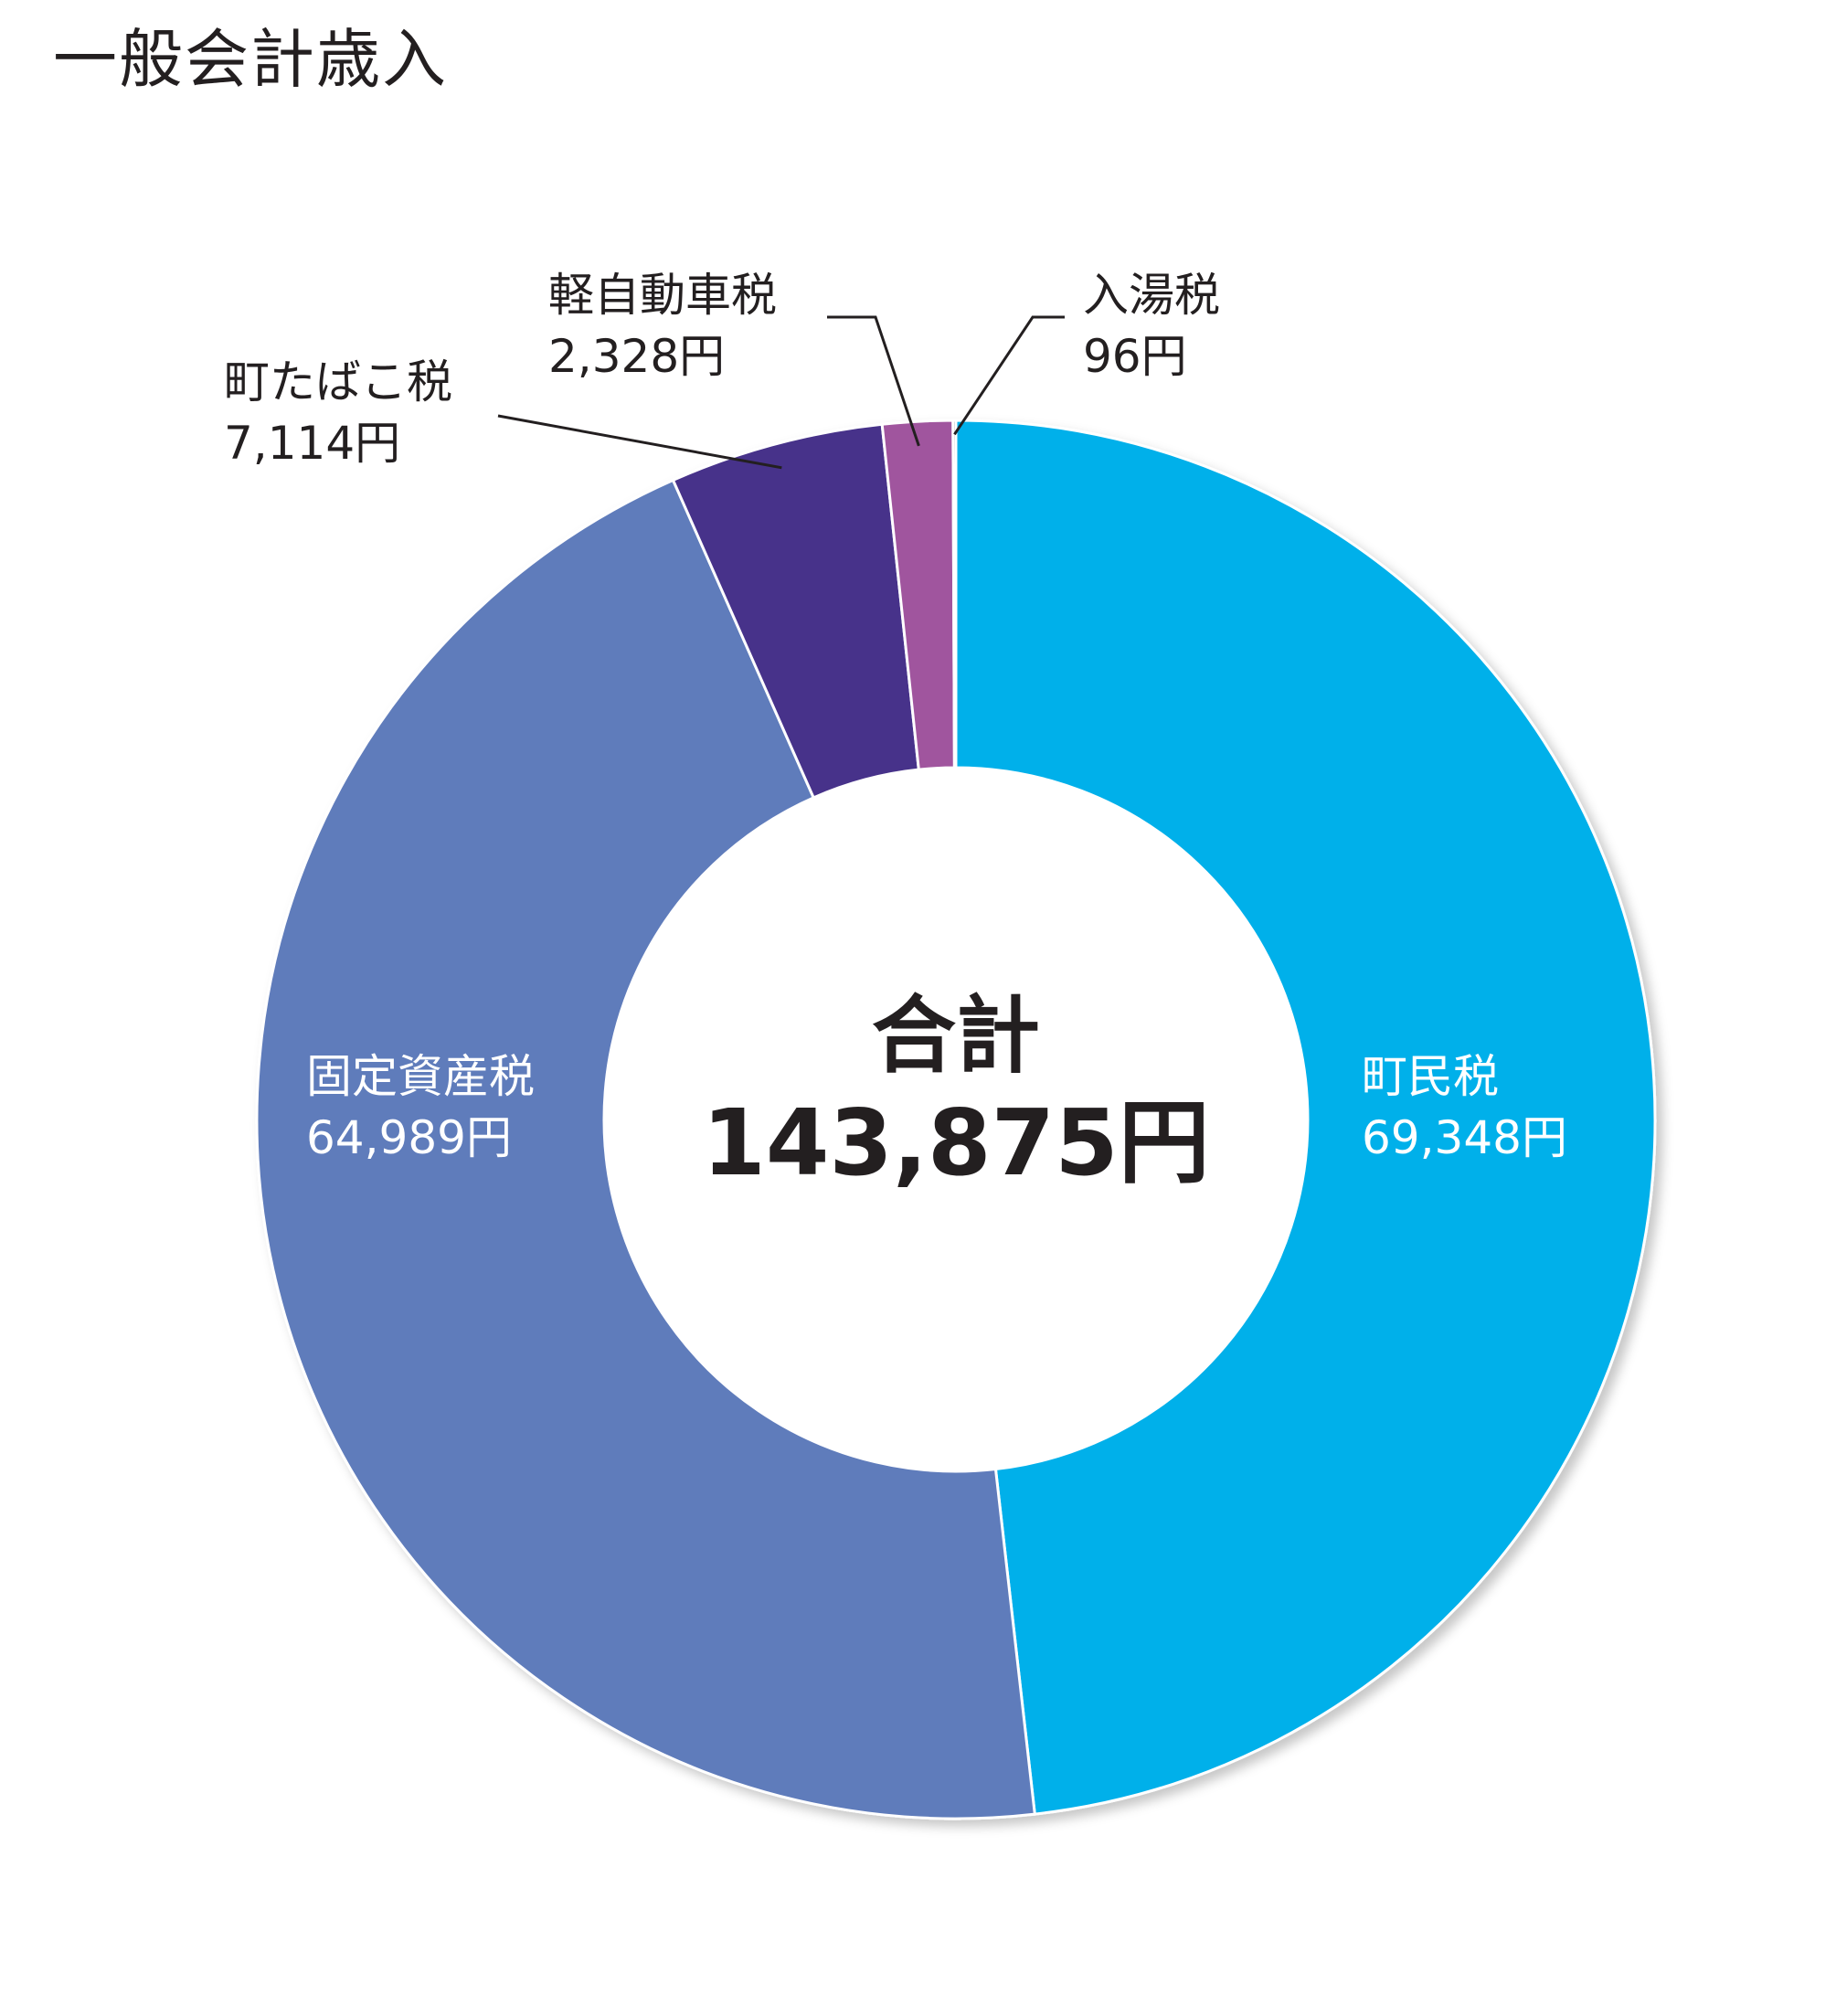  What do you see at coordinates (1009, 376) in the screenshot?
I see `slice-5-leader` at bounding box center [1009, 376].